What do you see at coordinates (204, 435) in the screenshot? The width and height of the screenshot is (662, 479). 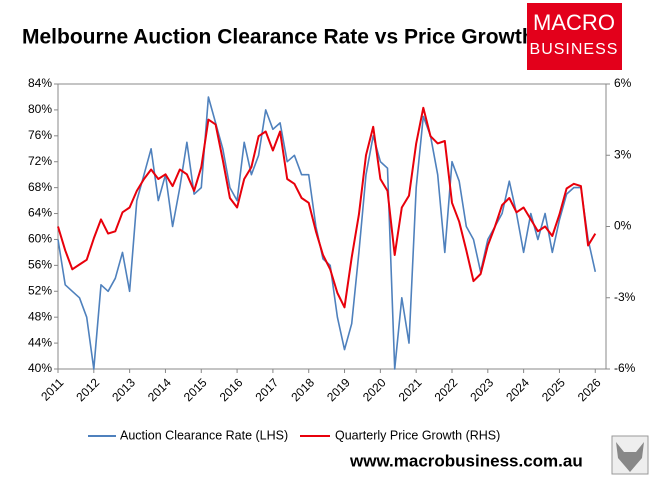 I see `legend-label: Auction Clearance Rate (LHS)` at bounding box center [204, 435].